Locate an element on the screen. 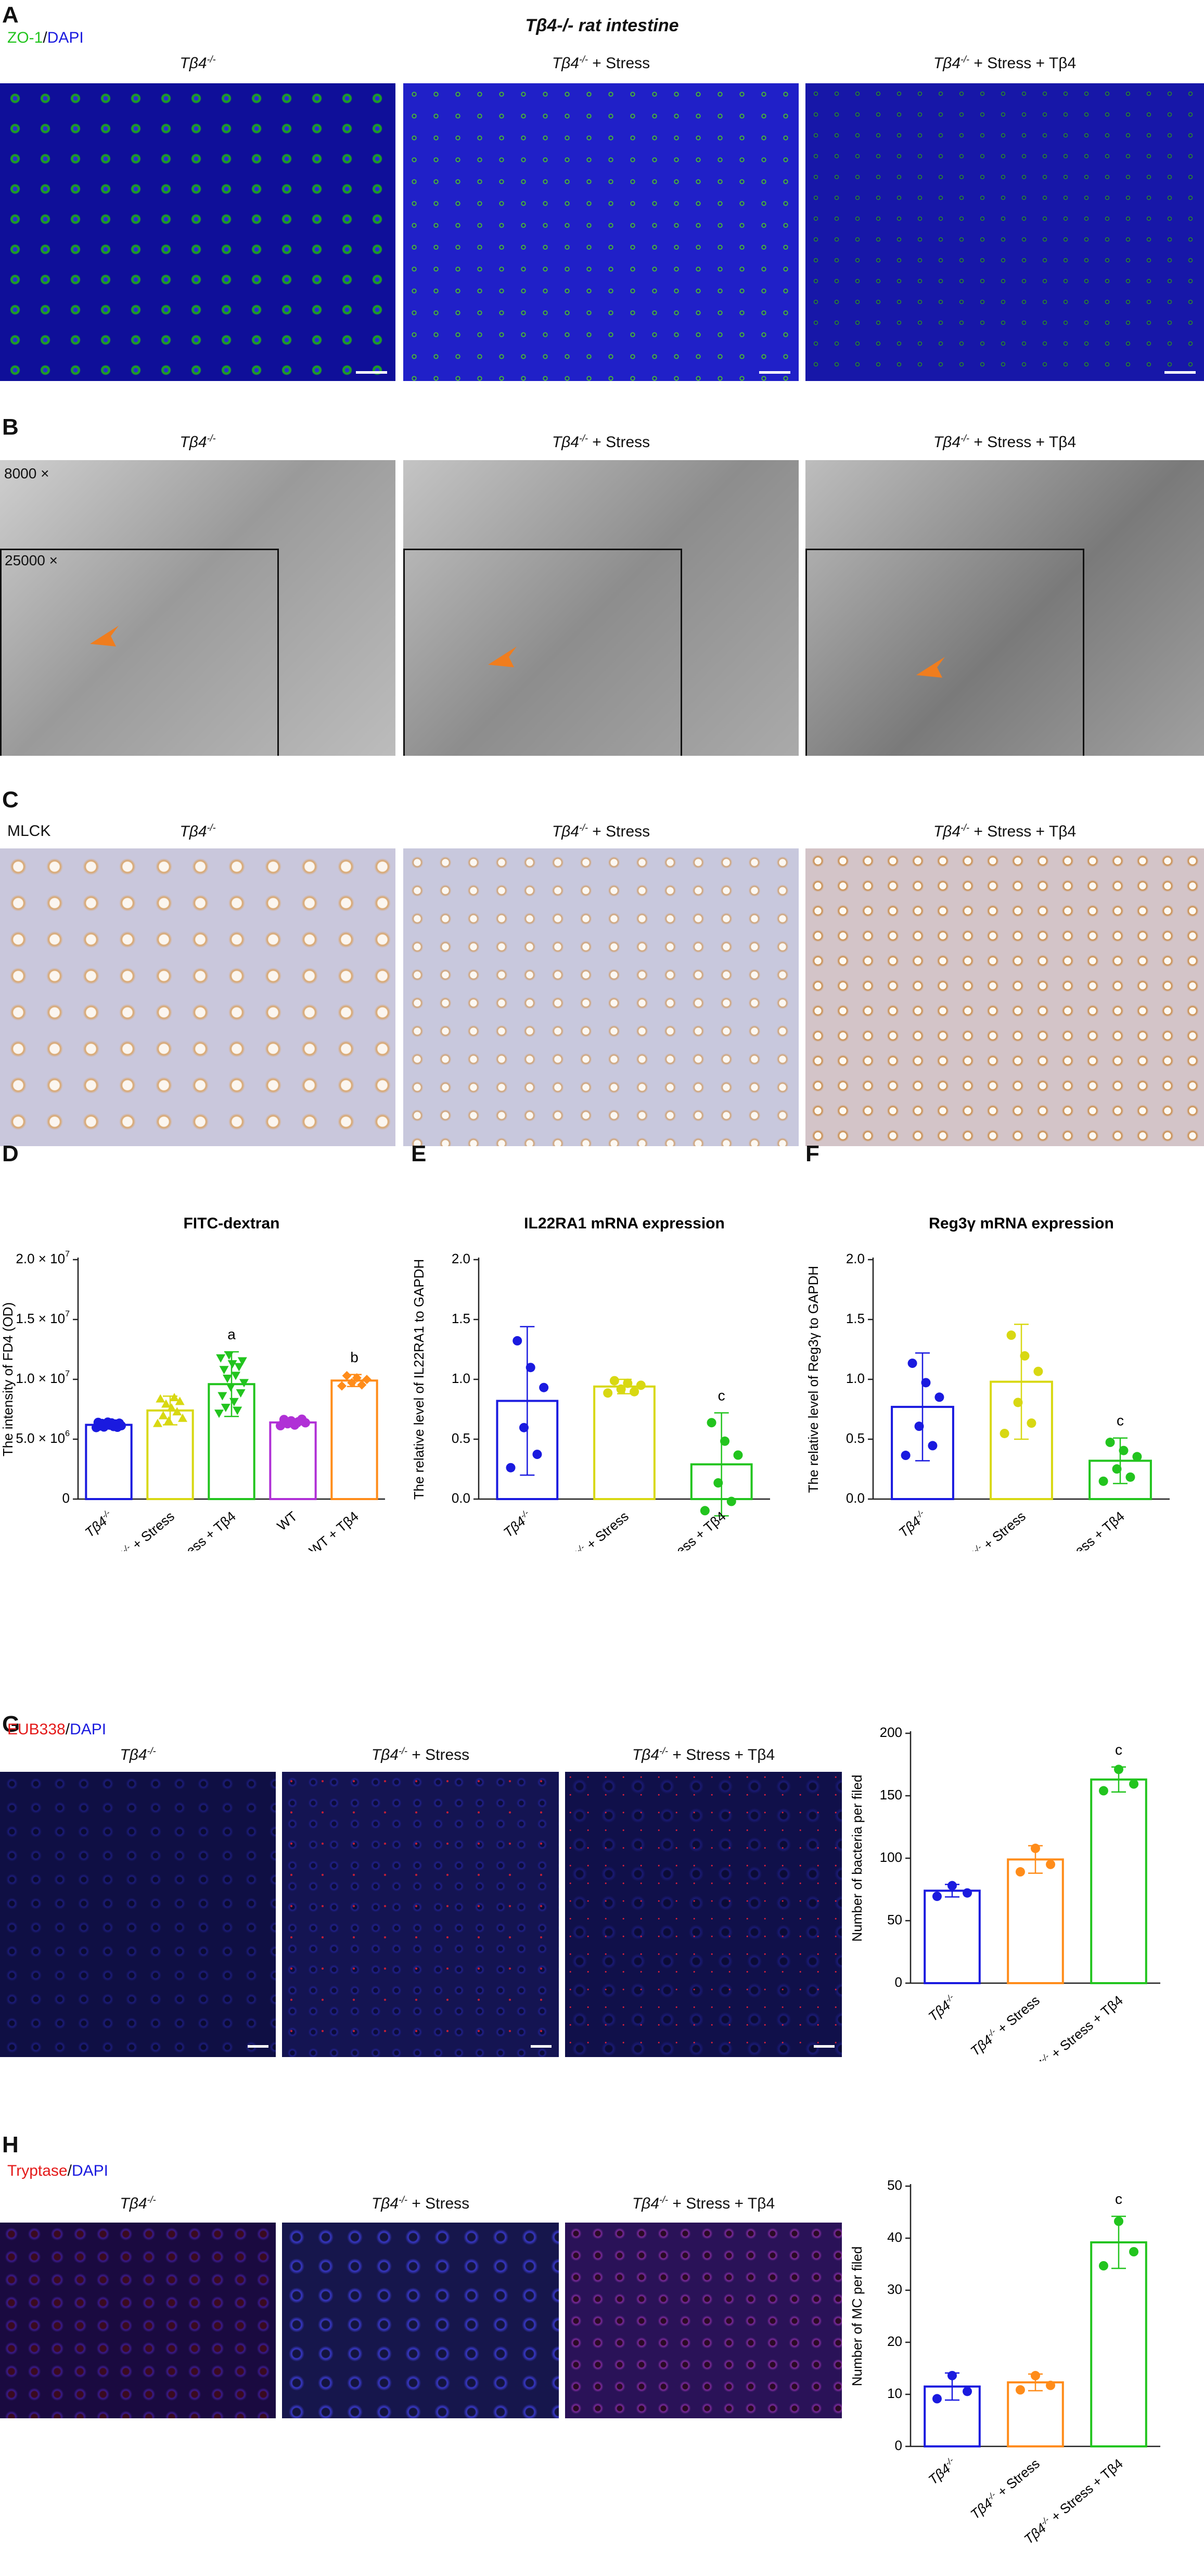  col-title-c2: Tβ4-/- + Stress is located at coordinates (601, 831).